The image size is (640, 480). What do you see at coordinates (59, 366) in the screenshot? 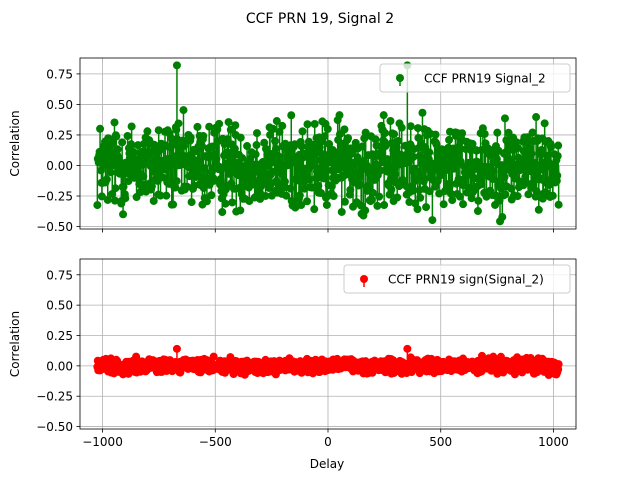
I see `y-tick-label: 0.00` at bounding box center [59, 366].